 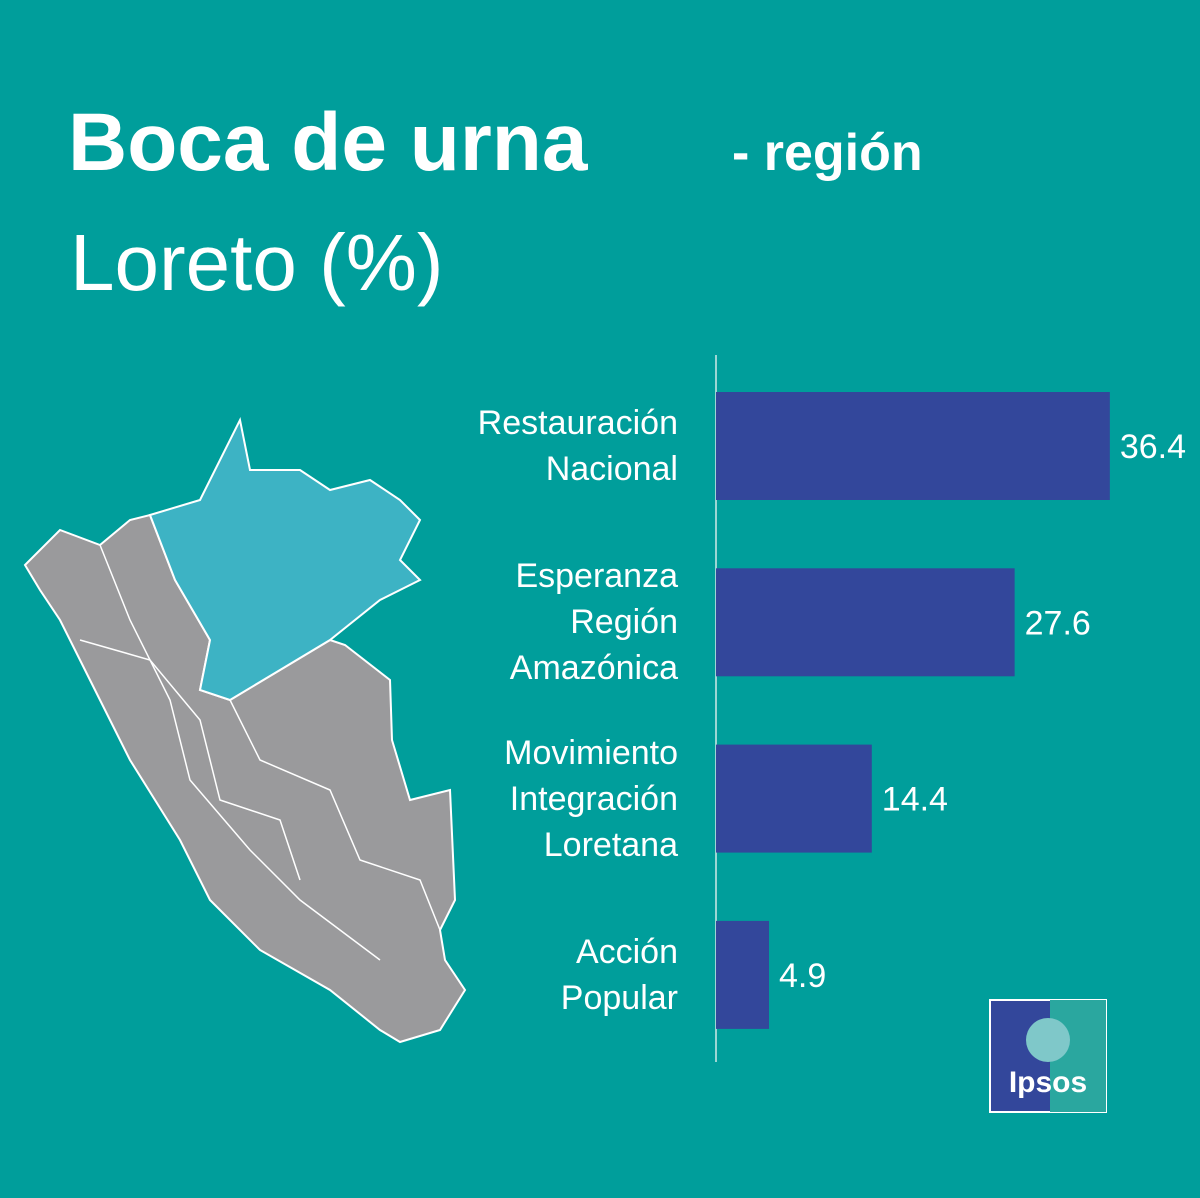 I want to click on category-label: Acción Popular, so click(x=619, y=974).